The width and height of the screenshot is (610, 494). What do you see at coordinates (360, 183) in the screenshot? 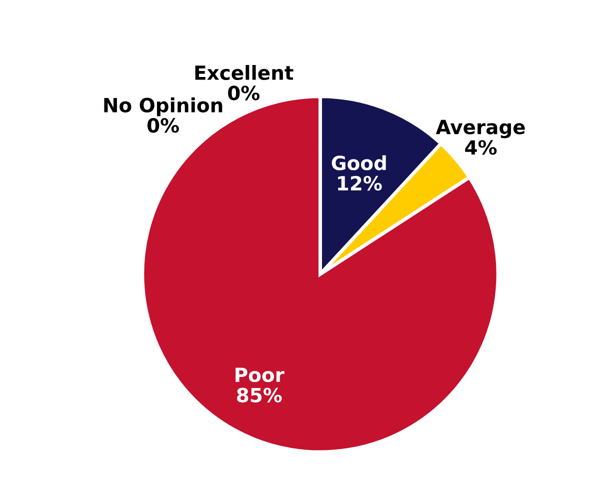
I see `data-label: 12%` at bounding box center [360, 183].